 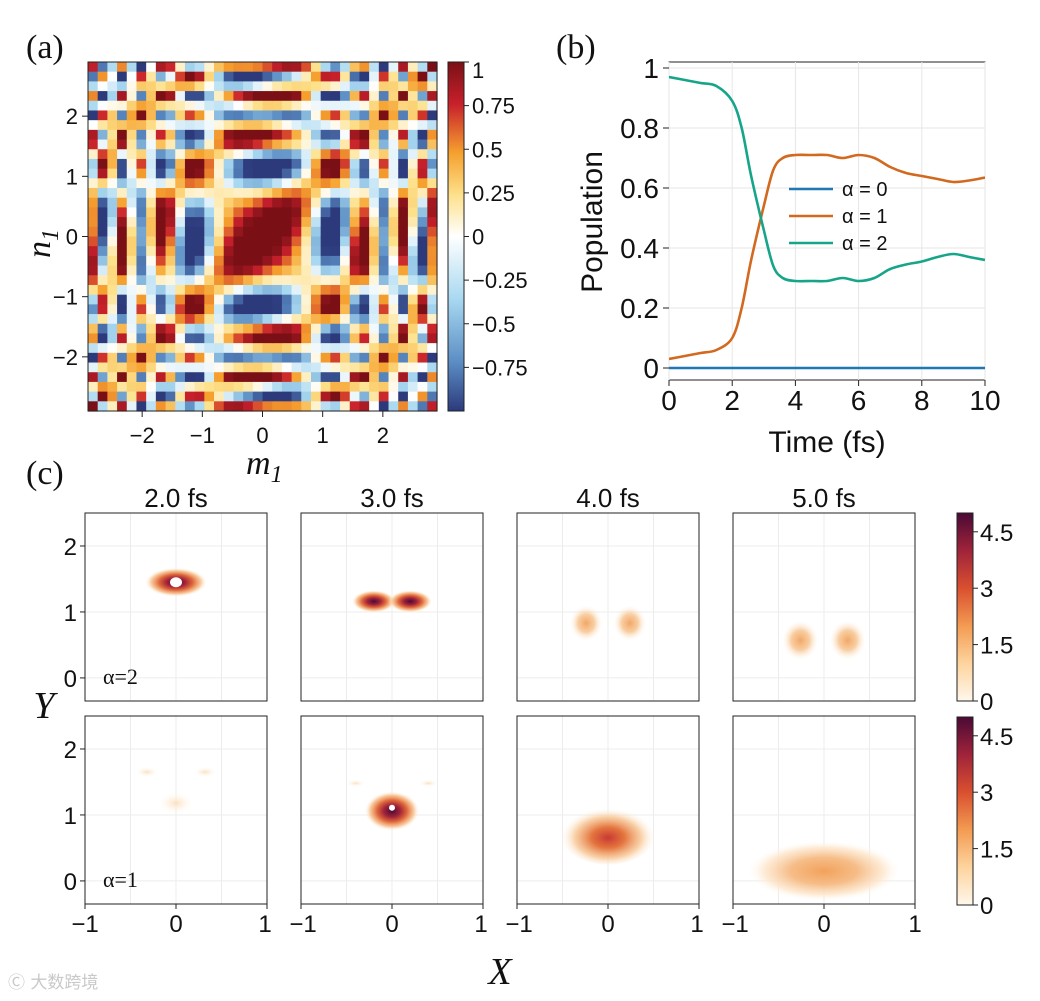 I want to click on y-tick-label: 0.4, so click(x=639, y=248).